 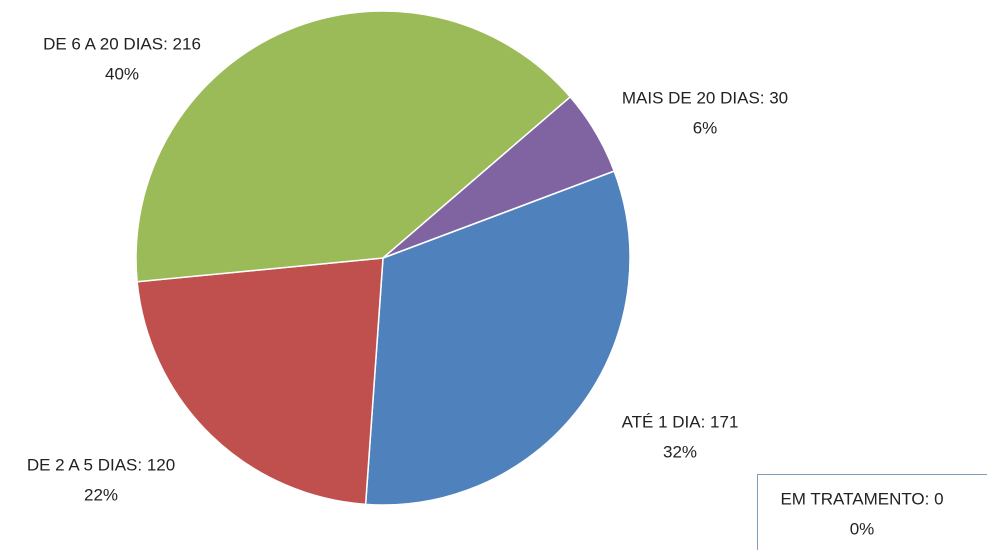 I want to click on percent-label: 0%, so click(x=862, y=528).